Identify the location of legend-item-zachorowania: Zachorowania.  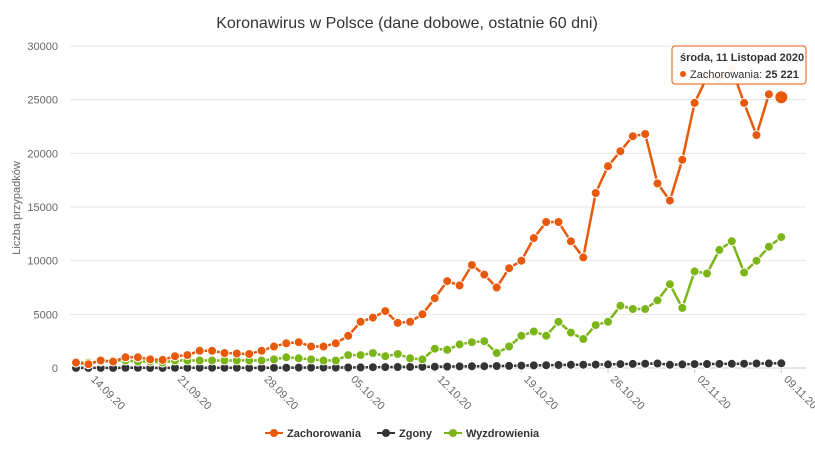
(313, 434).